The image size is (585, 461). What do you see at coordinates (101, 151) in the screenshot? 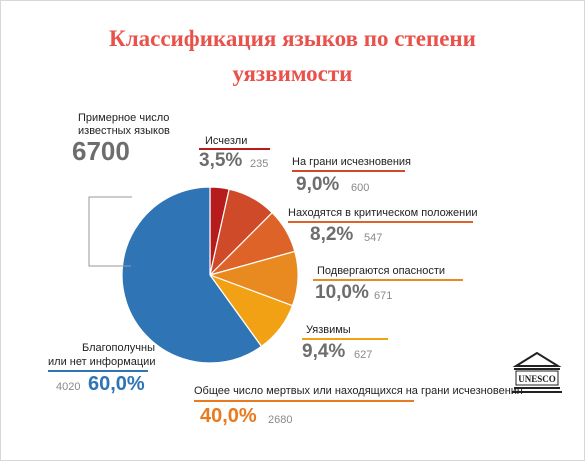
I see `total-value: 6700` at bounding box center [101, 151].